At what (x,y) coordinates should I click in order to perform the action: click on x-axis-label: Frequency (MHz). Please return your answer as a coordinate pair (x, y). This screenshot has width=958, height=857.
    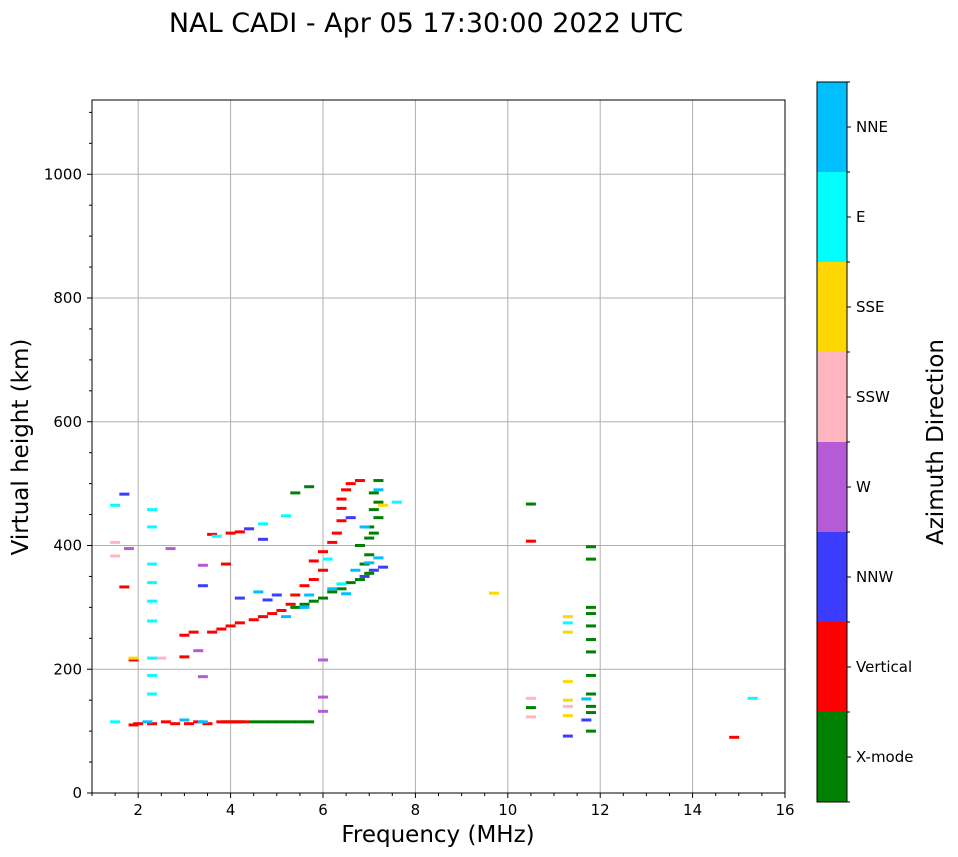
    Looking at the image, I should click on (437, 835).